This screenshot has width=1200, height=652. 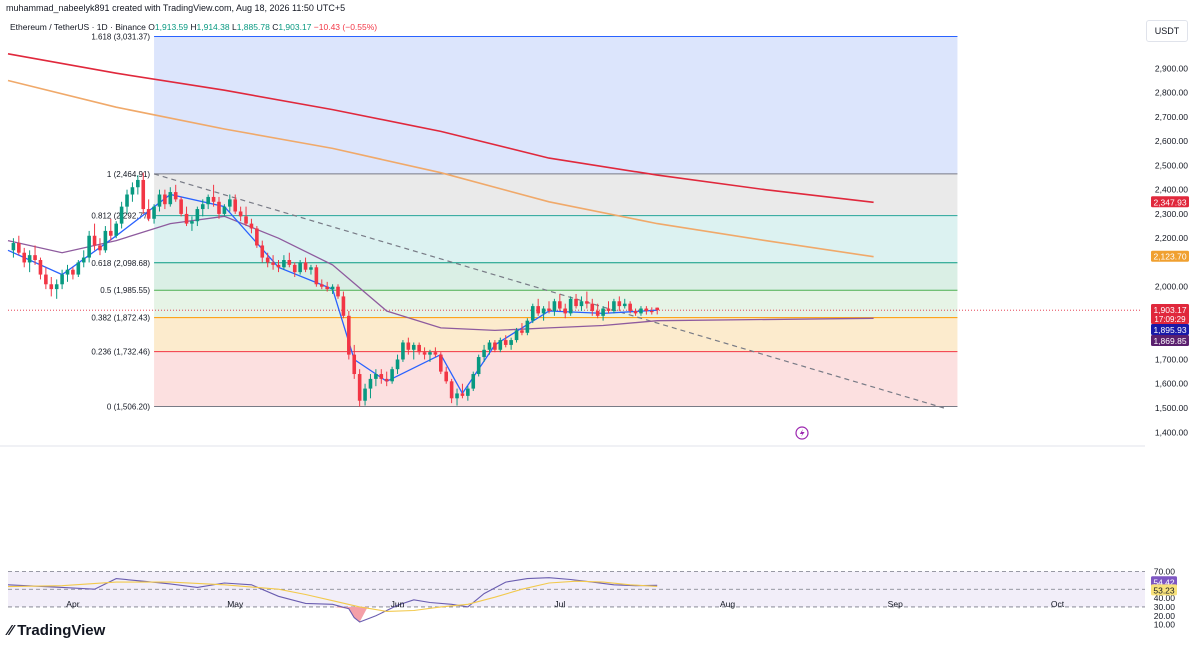 I want to click on rsi-tick-label: 10.00, so click(x=1165, y=625).